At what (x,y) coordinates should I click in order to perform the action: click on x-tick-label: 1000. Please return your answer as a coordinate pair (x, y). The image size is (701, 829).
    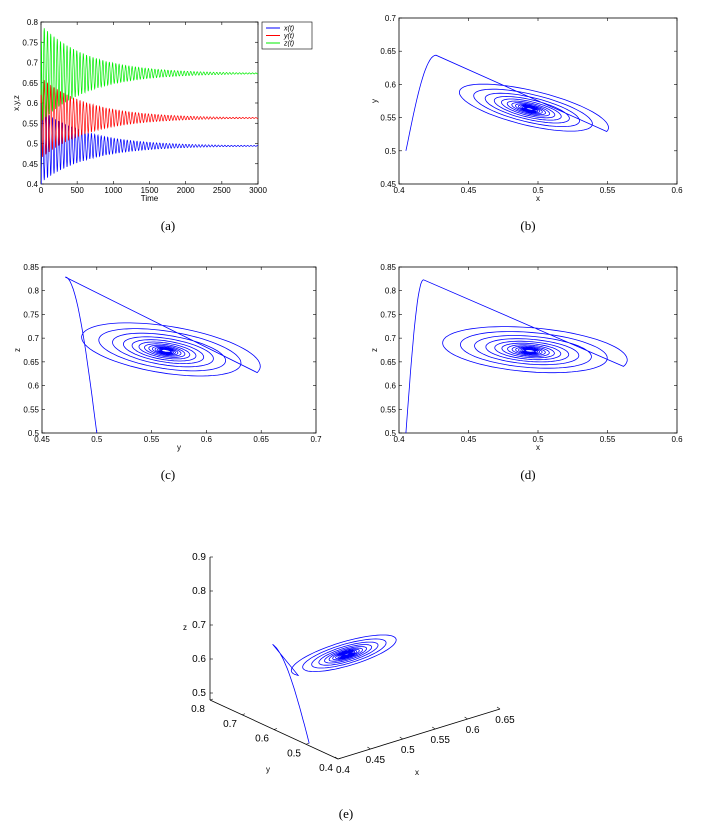
    Looking at the image, I should click on (113, 190).